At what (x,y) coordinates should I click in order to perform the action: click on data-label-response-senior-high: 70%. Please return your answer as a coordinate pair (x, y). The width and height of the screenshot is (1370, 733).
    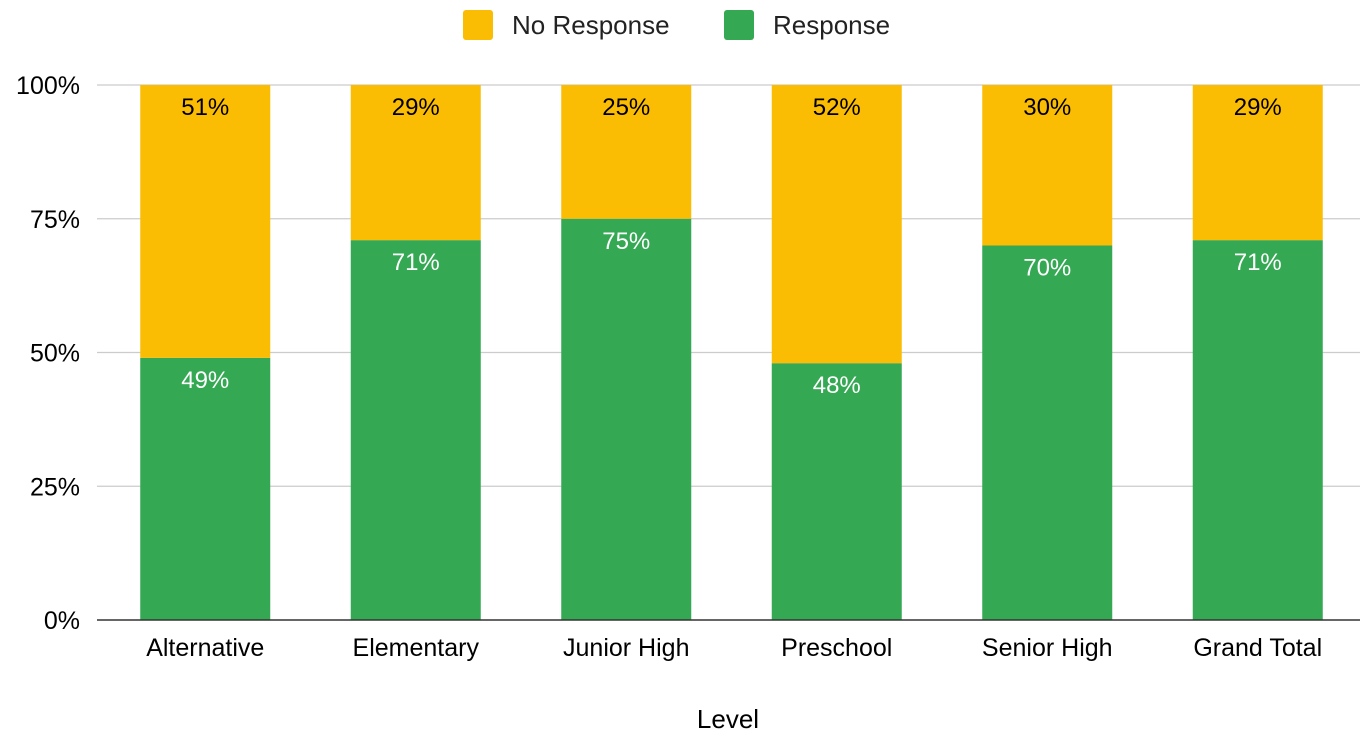
    Looking at the image, I should click on (1047, 268).